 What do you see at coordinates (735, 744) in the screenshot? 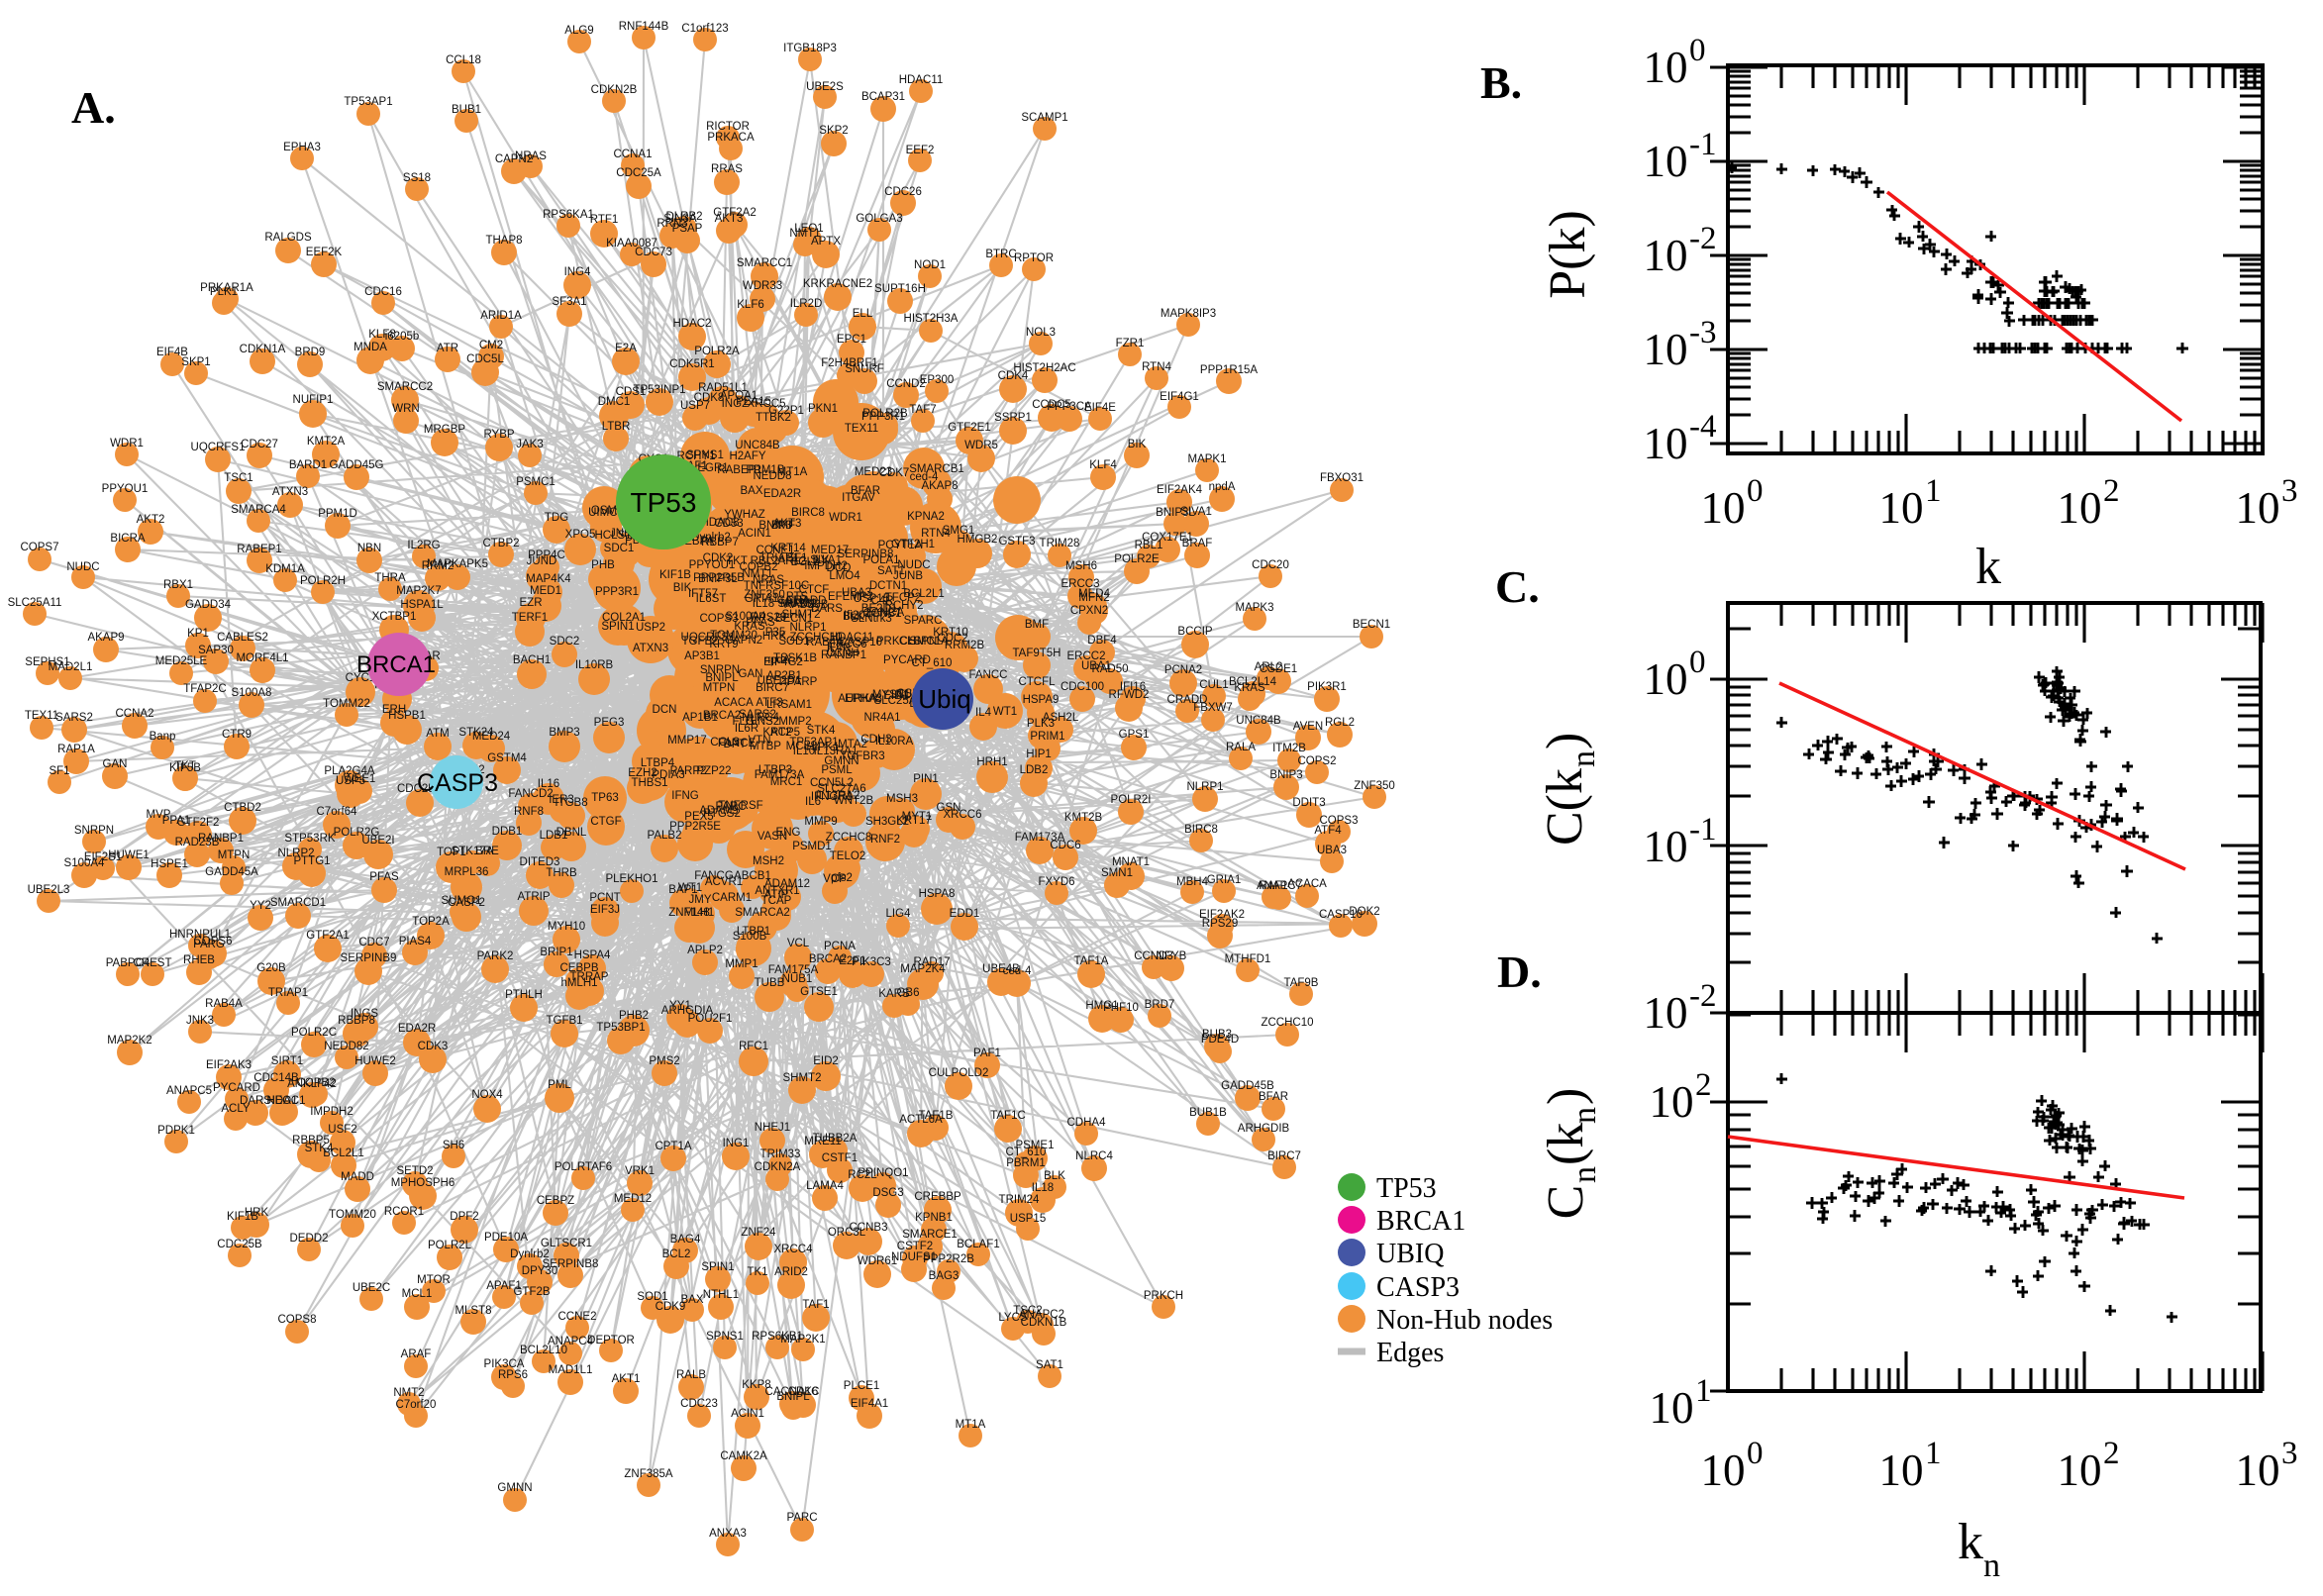
I see `svg-text: DPT` at bounding box center [735, 744].